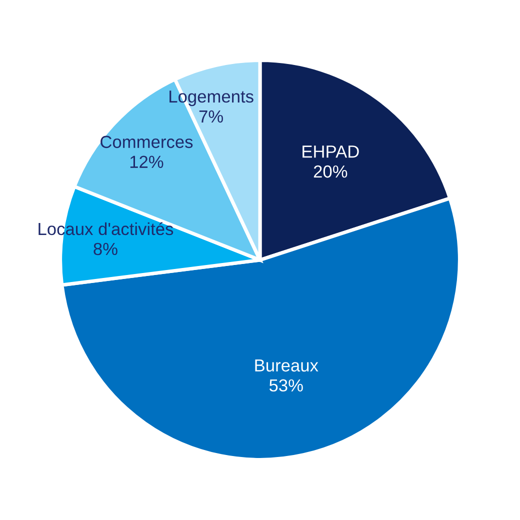 The width and height of the screenshot is (520, 520). What do you see at coordinates (146, 142) in the screenshot?
I see `slice-label: Commerces` at bounding box center [146, 142].